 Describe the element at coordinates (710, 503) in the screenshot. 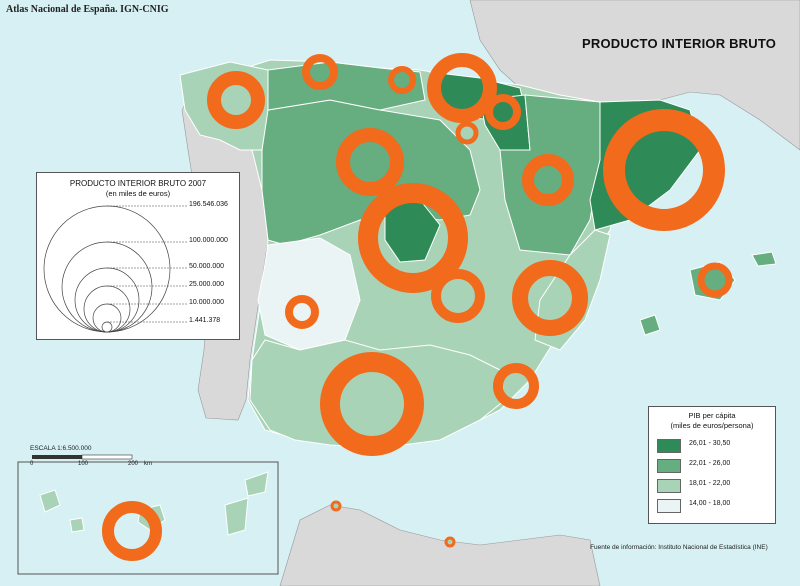

I see `legend-label-4: 14,00 - 18,00` at that location.